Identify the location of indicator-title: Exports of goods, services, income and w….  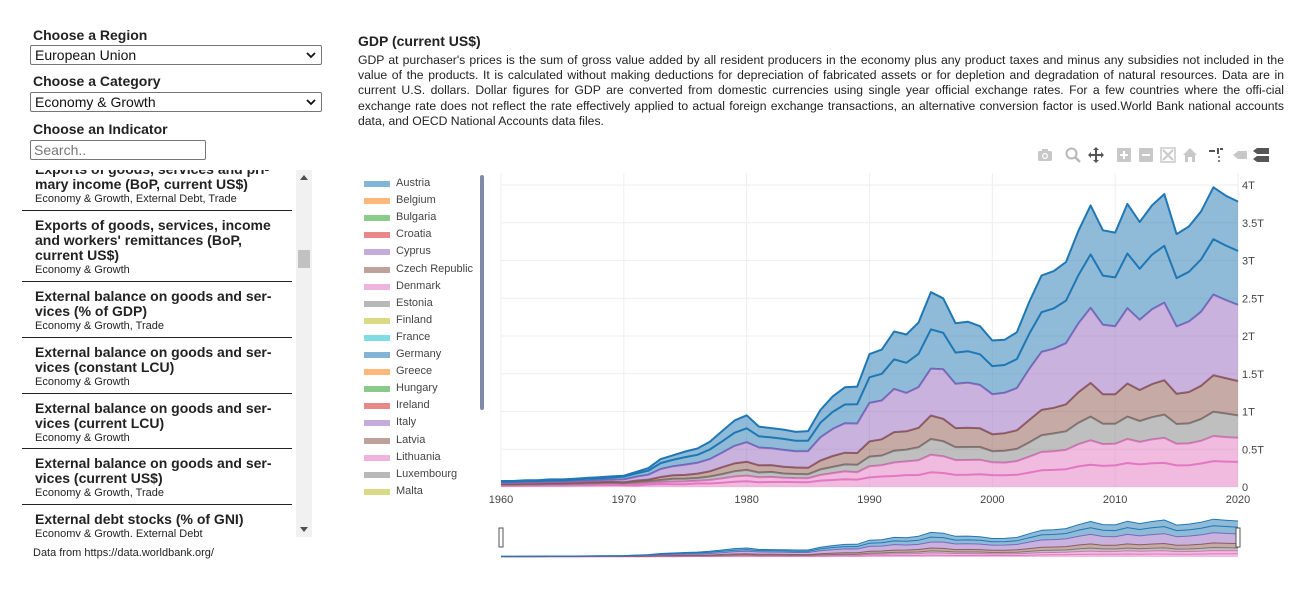
(153, 240).